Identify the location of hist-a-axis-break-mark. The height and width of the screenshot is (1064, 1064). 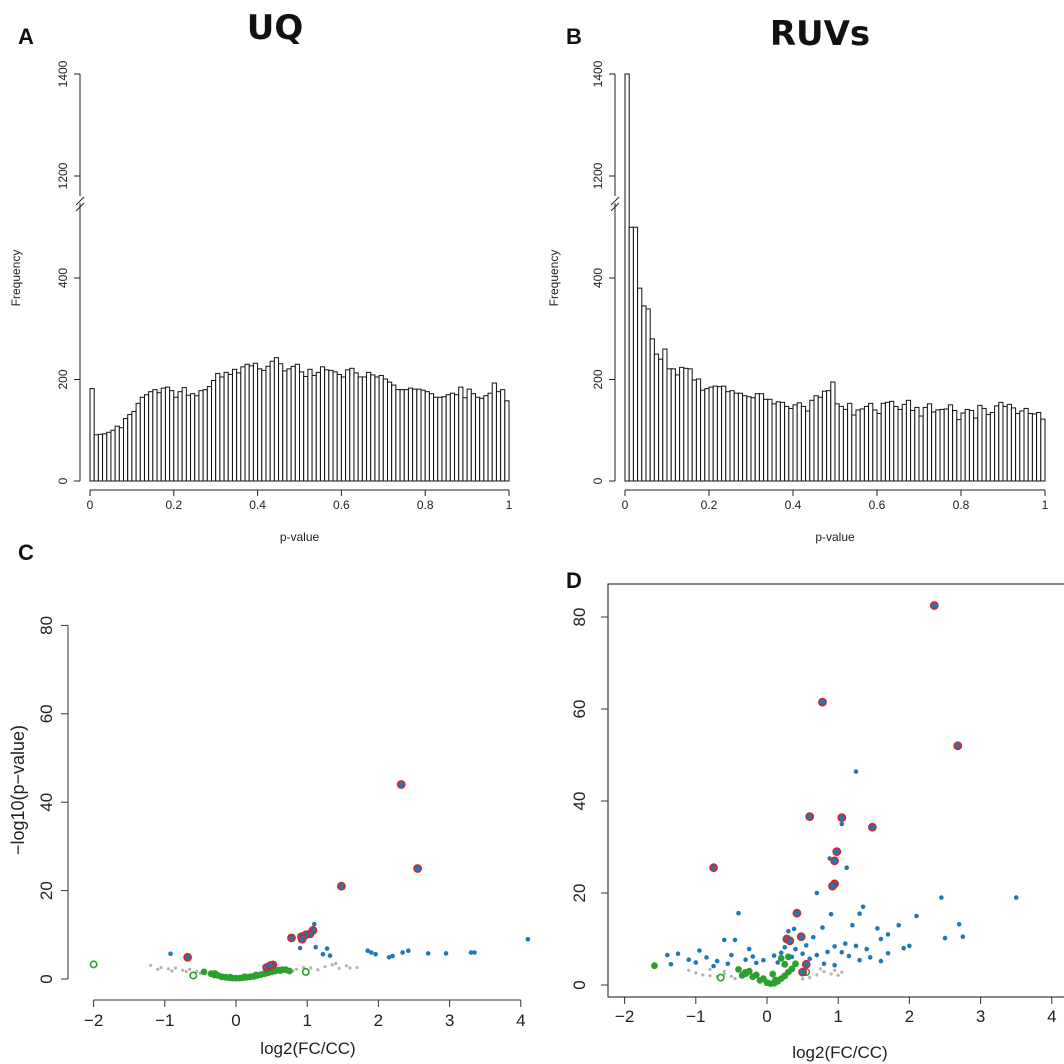
(80, 207).